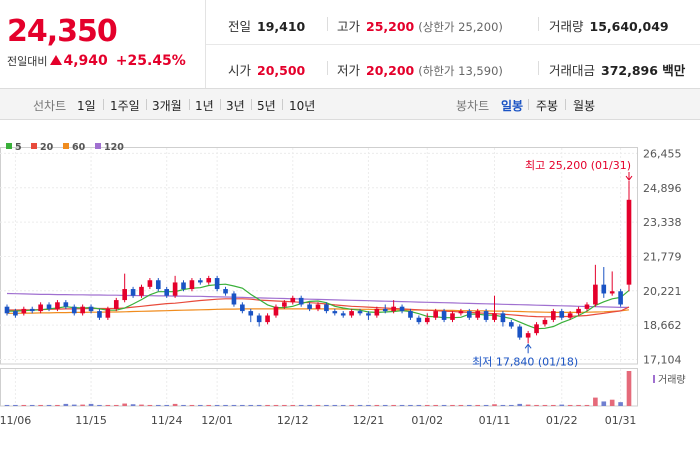 The image size is (700, 450). I want to click on volume-value: 15,640,049, so click(629, 26).